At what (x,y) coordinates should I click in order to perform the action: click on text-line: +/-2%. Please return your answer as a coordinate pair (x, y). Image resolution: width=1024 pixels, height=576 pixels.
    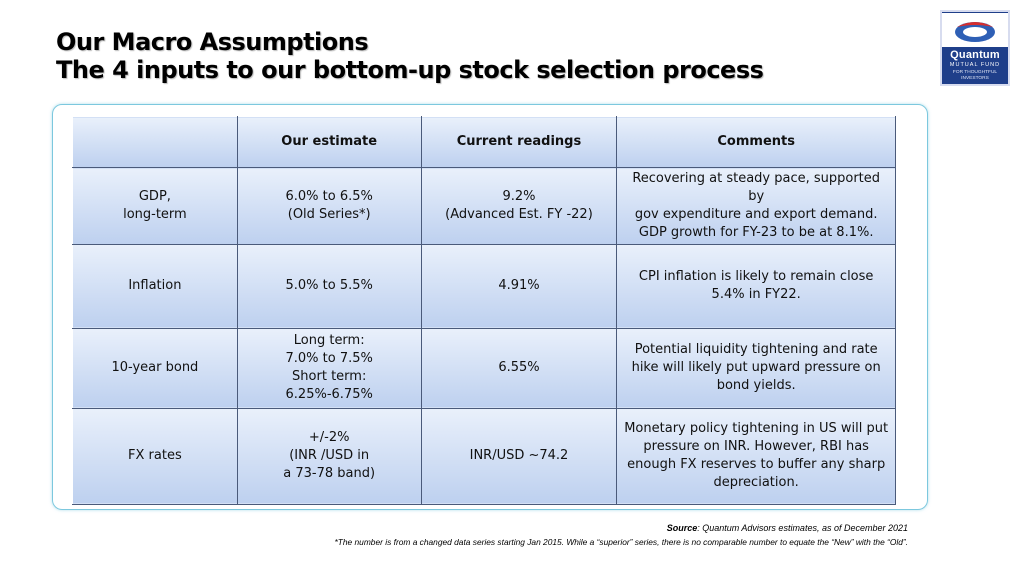
    Looking at the image, I should click on (329, 438).